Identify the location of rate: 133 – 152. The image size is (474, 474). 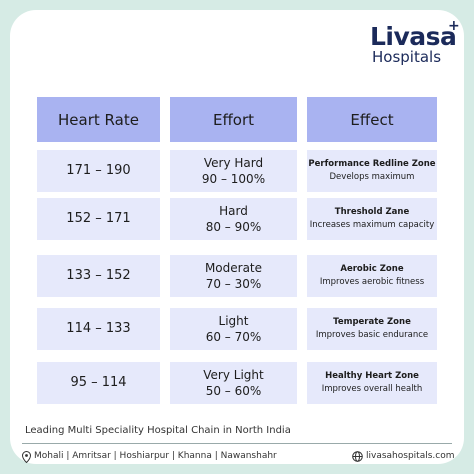
(98, 275).